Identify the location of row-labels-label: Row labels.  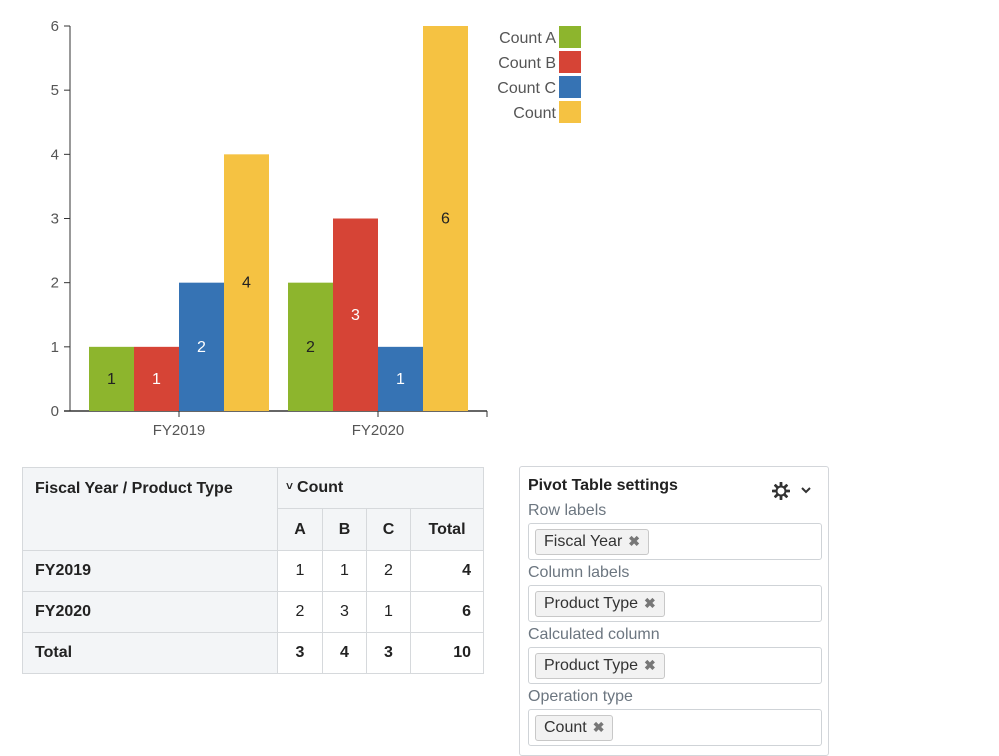
(567, 510).